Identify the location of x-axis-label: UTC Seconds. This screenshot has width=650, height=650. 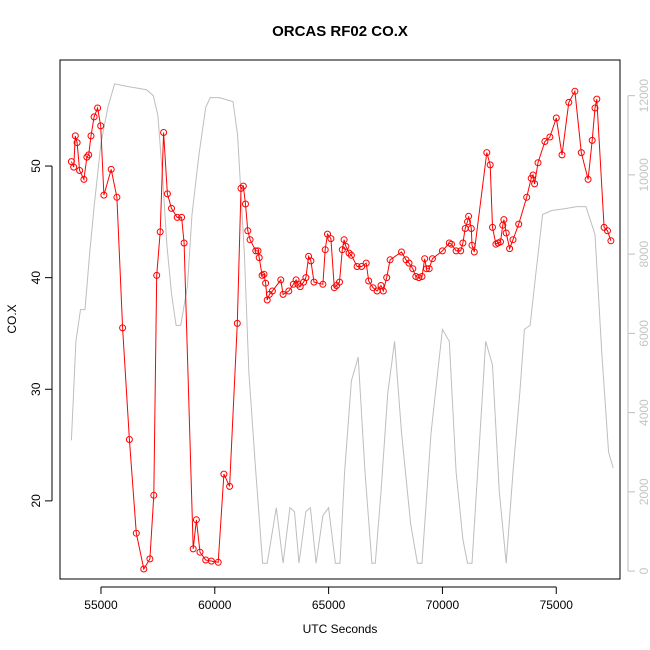
(340, 629).